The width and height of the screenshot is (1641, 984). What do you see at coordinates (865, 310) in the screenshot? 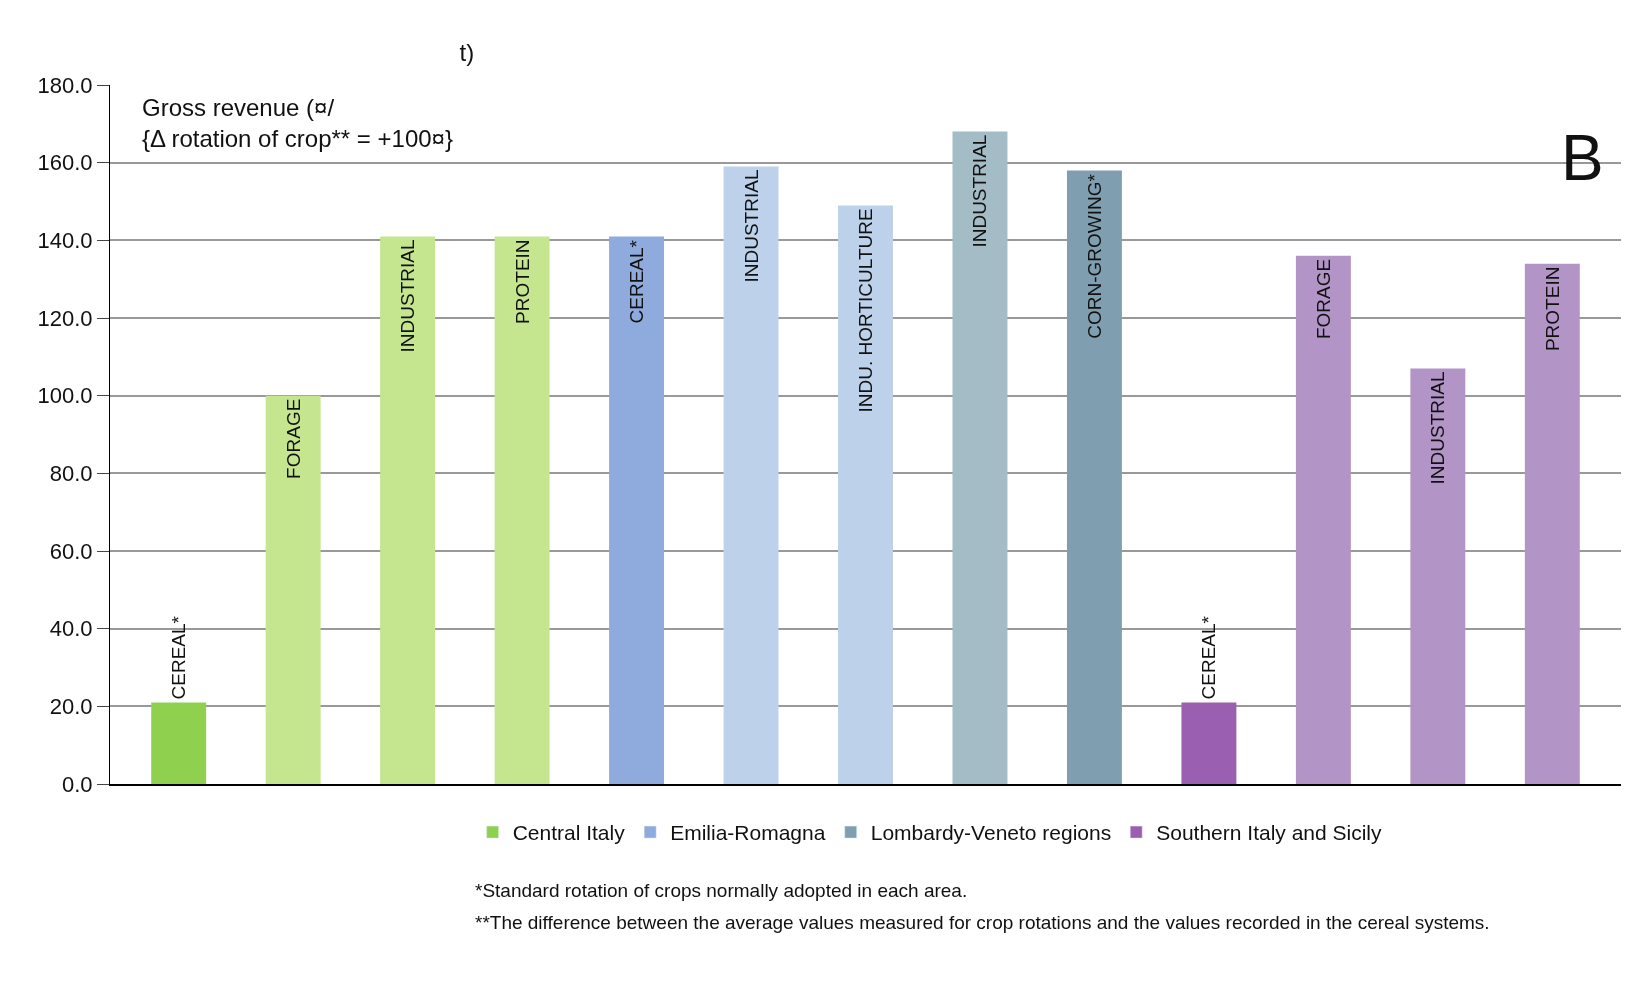
I see `x-tick-label: INDU. HORTICULTURE` at bounding box center [865, 310].